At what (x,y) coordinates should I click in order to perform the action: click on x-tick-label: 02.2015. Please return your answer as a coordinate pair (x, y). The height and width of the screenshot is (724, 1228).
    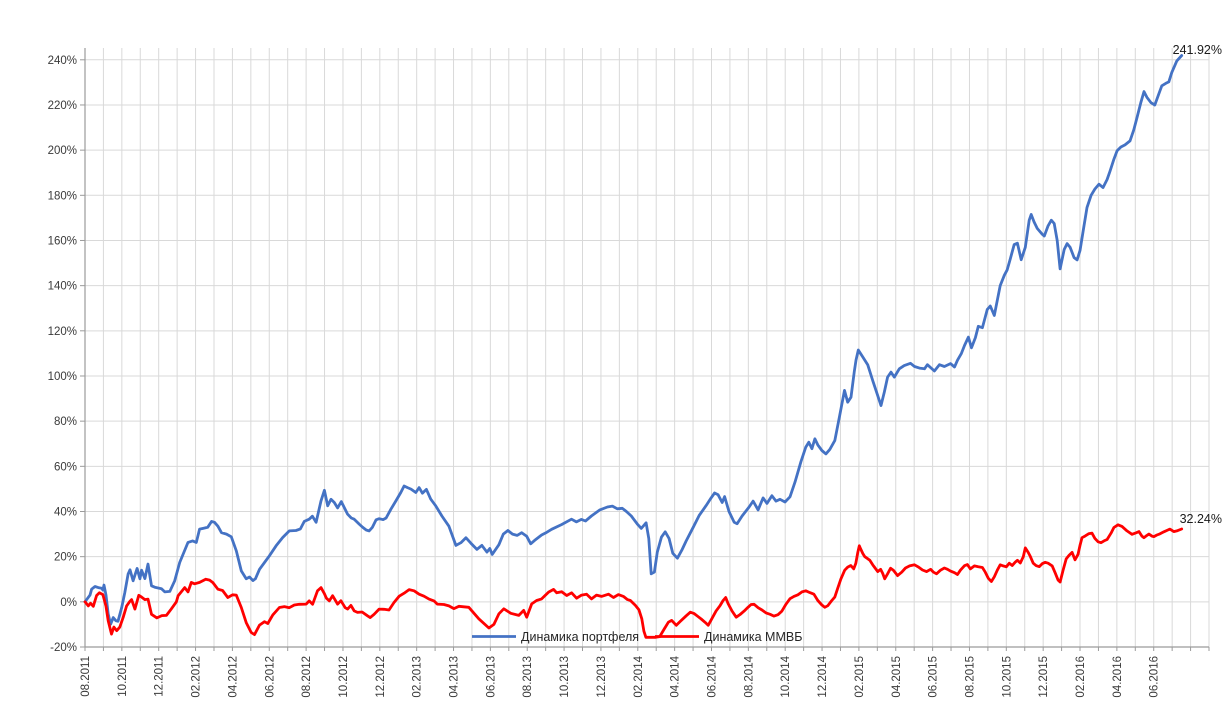
    Looking at the image, I should click on (860, 677).